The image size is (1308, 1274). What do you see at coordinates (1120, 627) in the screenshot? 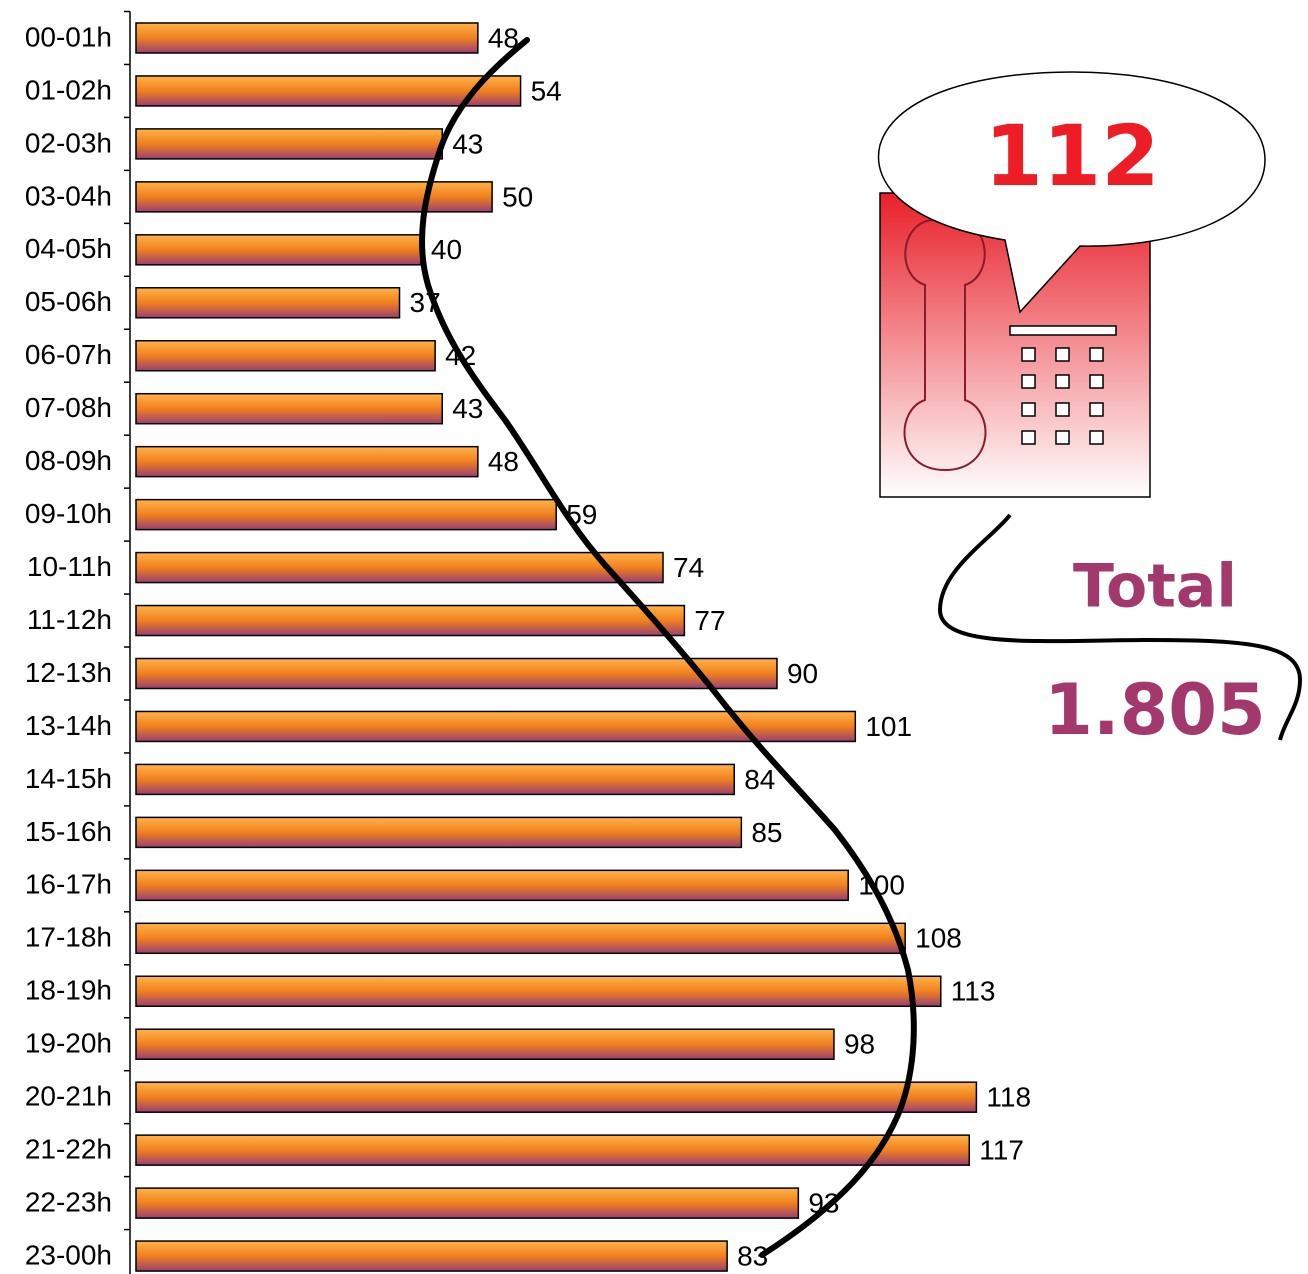
I see `phone-cord` at bounding box center [1120, 627].